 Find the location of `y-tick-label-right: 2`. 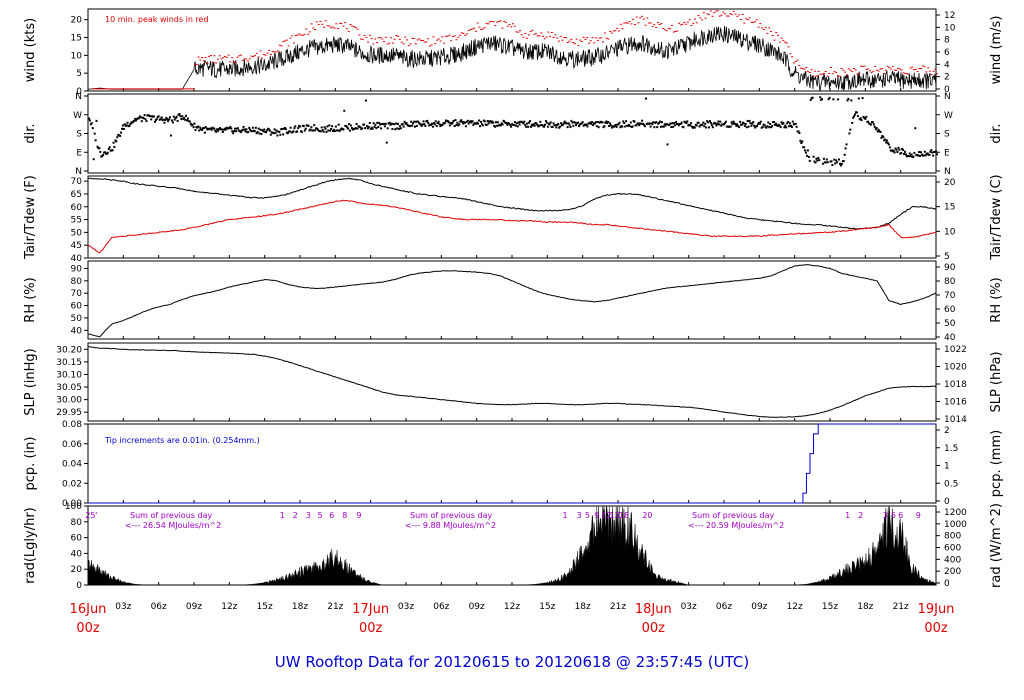

y-tick-label-right: 2 is located at coordinates (947, 78).